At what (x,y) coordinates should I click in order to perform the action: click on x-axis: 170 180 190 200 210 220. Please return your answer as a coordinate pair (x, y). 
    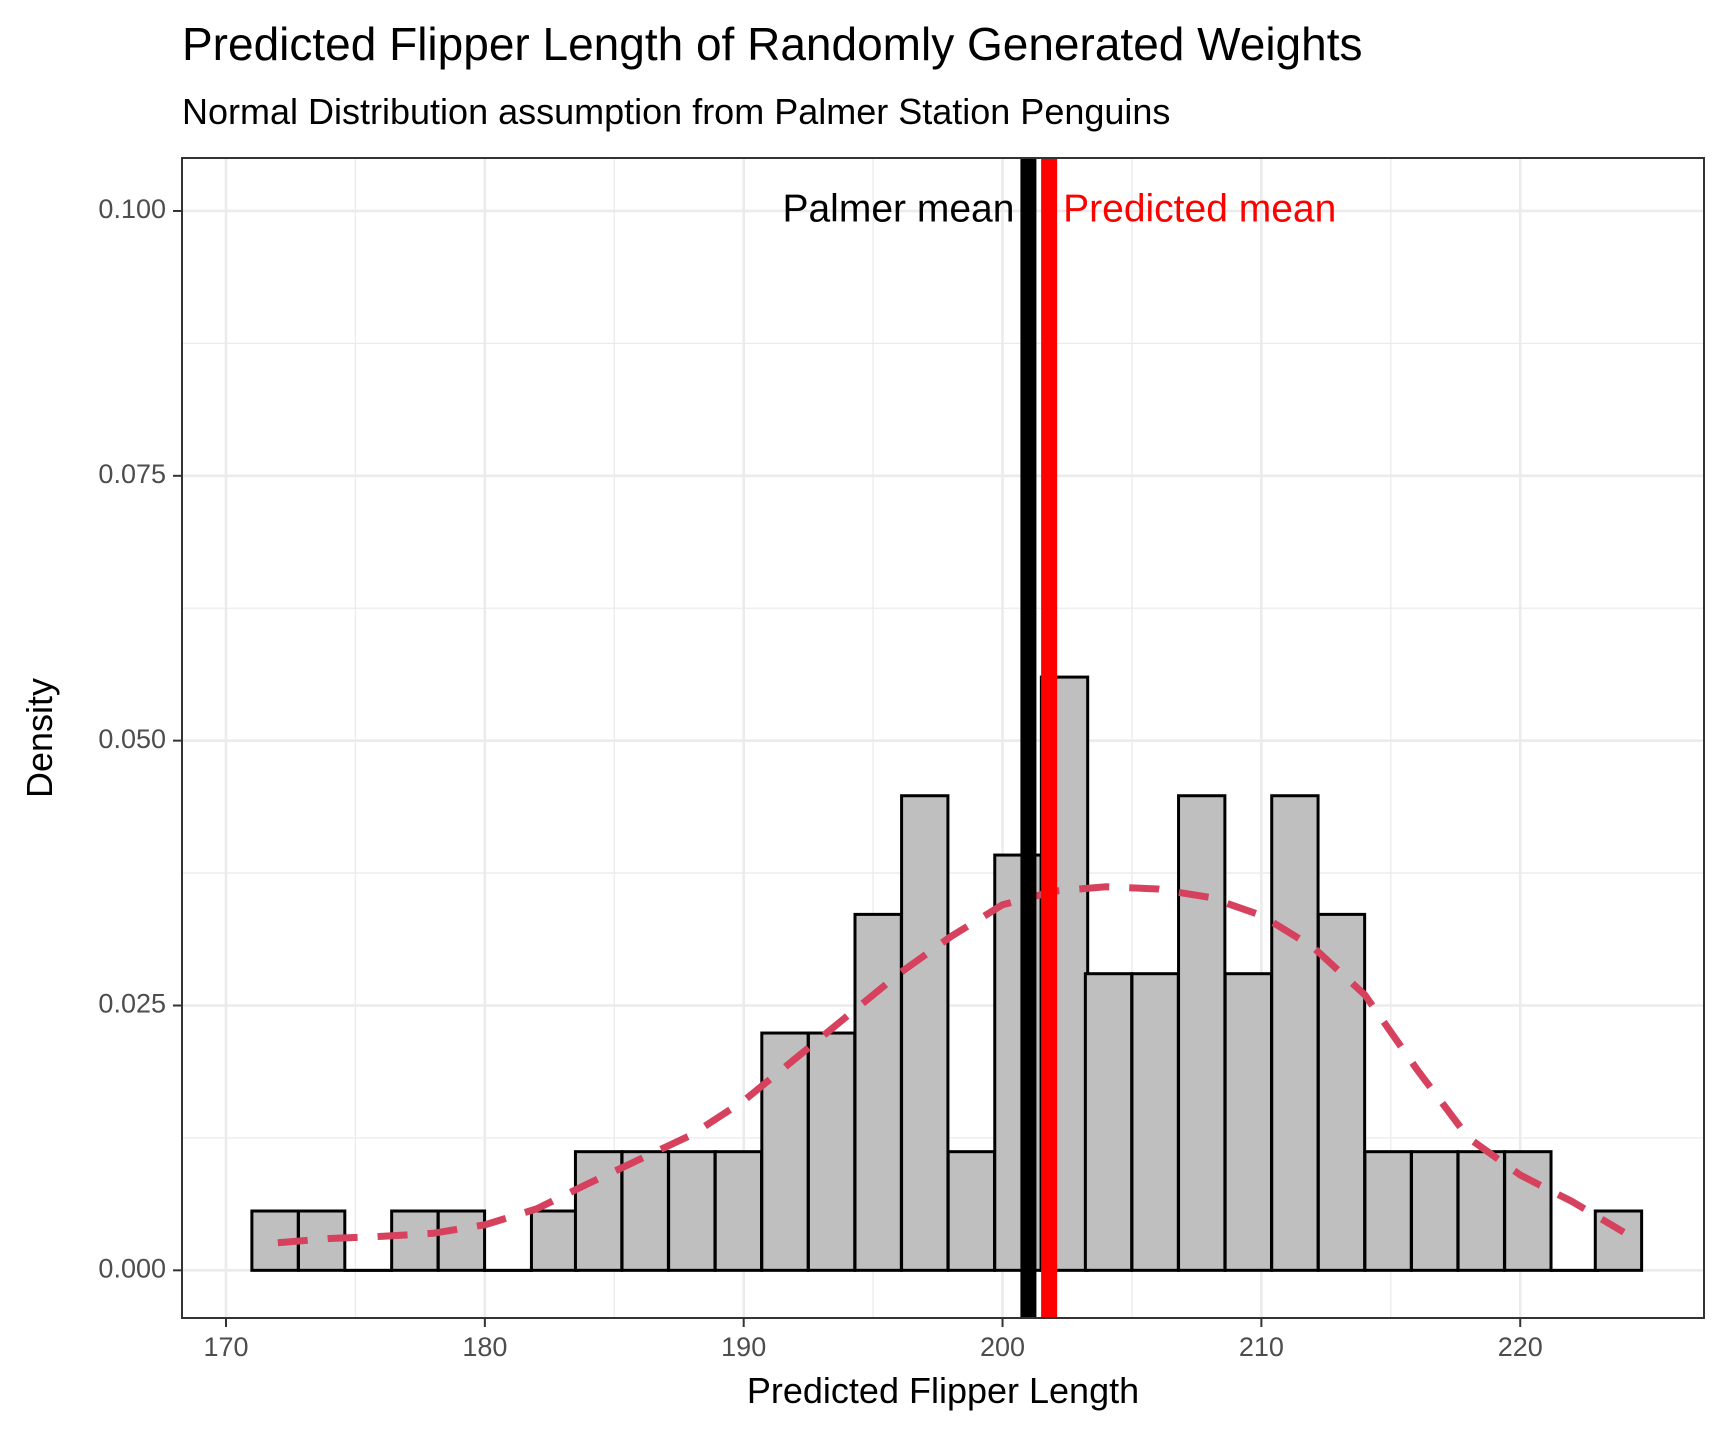
    Looking at the image, I should click on (873, 1340).